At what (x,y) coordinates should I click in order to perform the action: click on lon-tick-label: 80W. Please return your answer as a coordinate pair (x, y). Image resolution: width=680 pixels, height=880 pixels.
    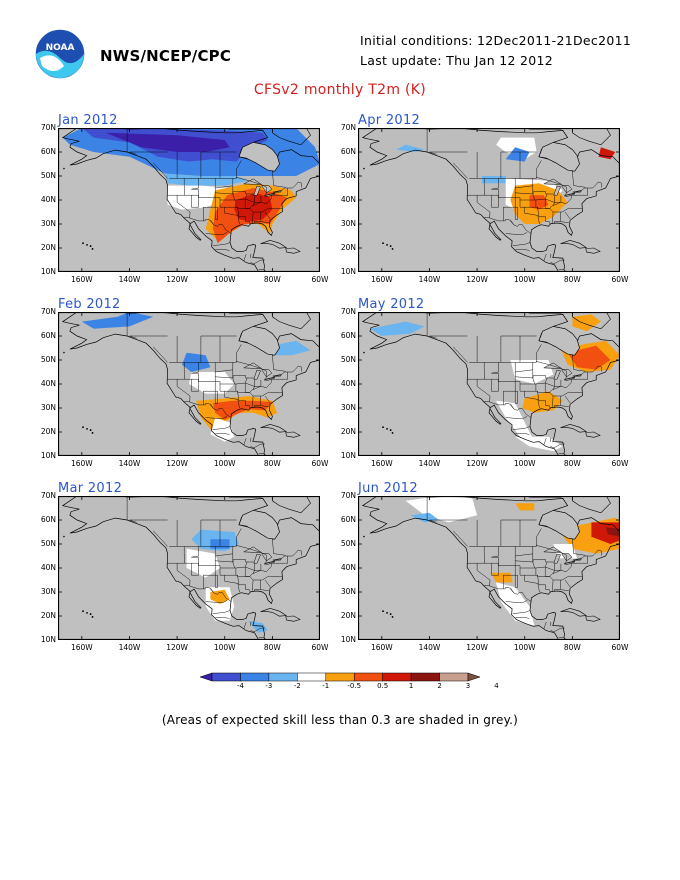
    Looking at the image, I should click on (572, 647).